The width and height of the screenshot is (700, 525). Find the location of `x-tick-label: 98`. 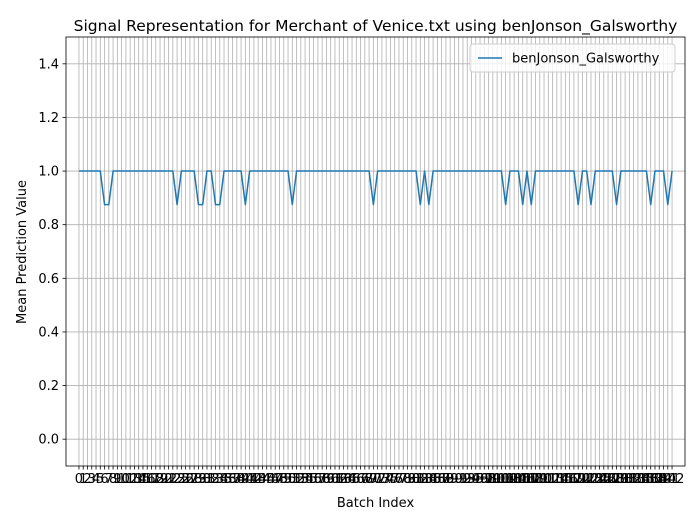

x-tick-label: 98 is located at coordinates (488, 479).